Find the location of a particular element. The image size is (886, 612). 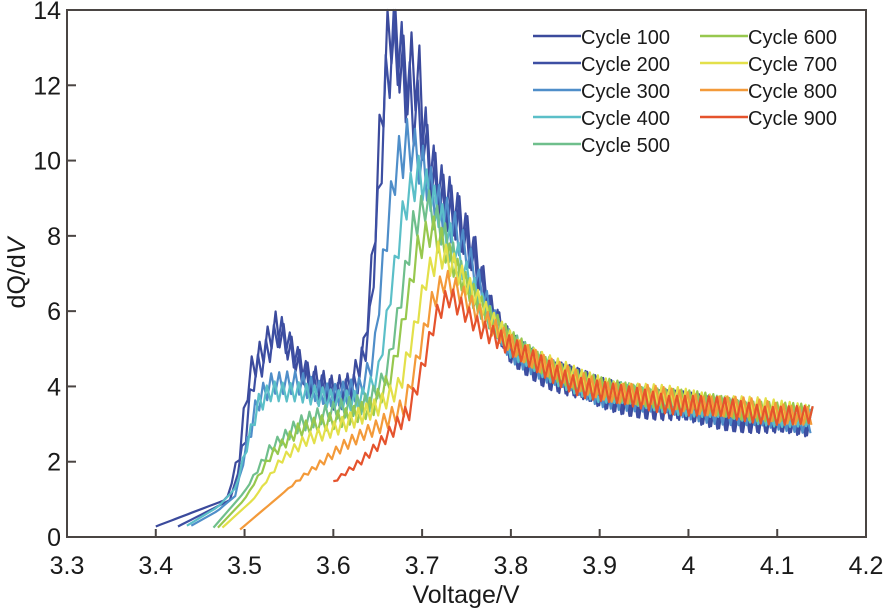

y-tick-label: 14 is located at coordinates (47, 12).